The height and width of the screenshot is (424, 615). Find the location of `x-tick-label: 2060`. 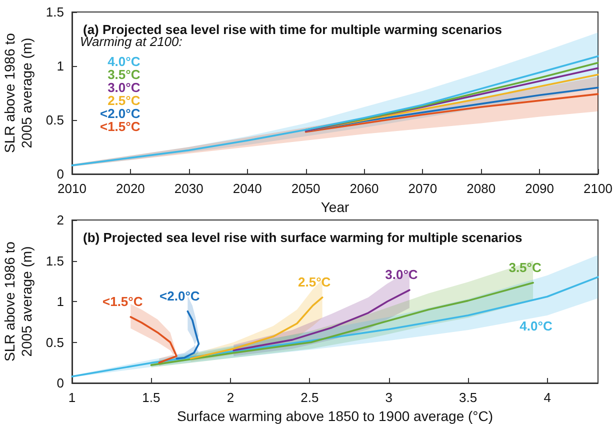

x-tick-label: 2060 is located at coordinates (364, 188).